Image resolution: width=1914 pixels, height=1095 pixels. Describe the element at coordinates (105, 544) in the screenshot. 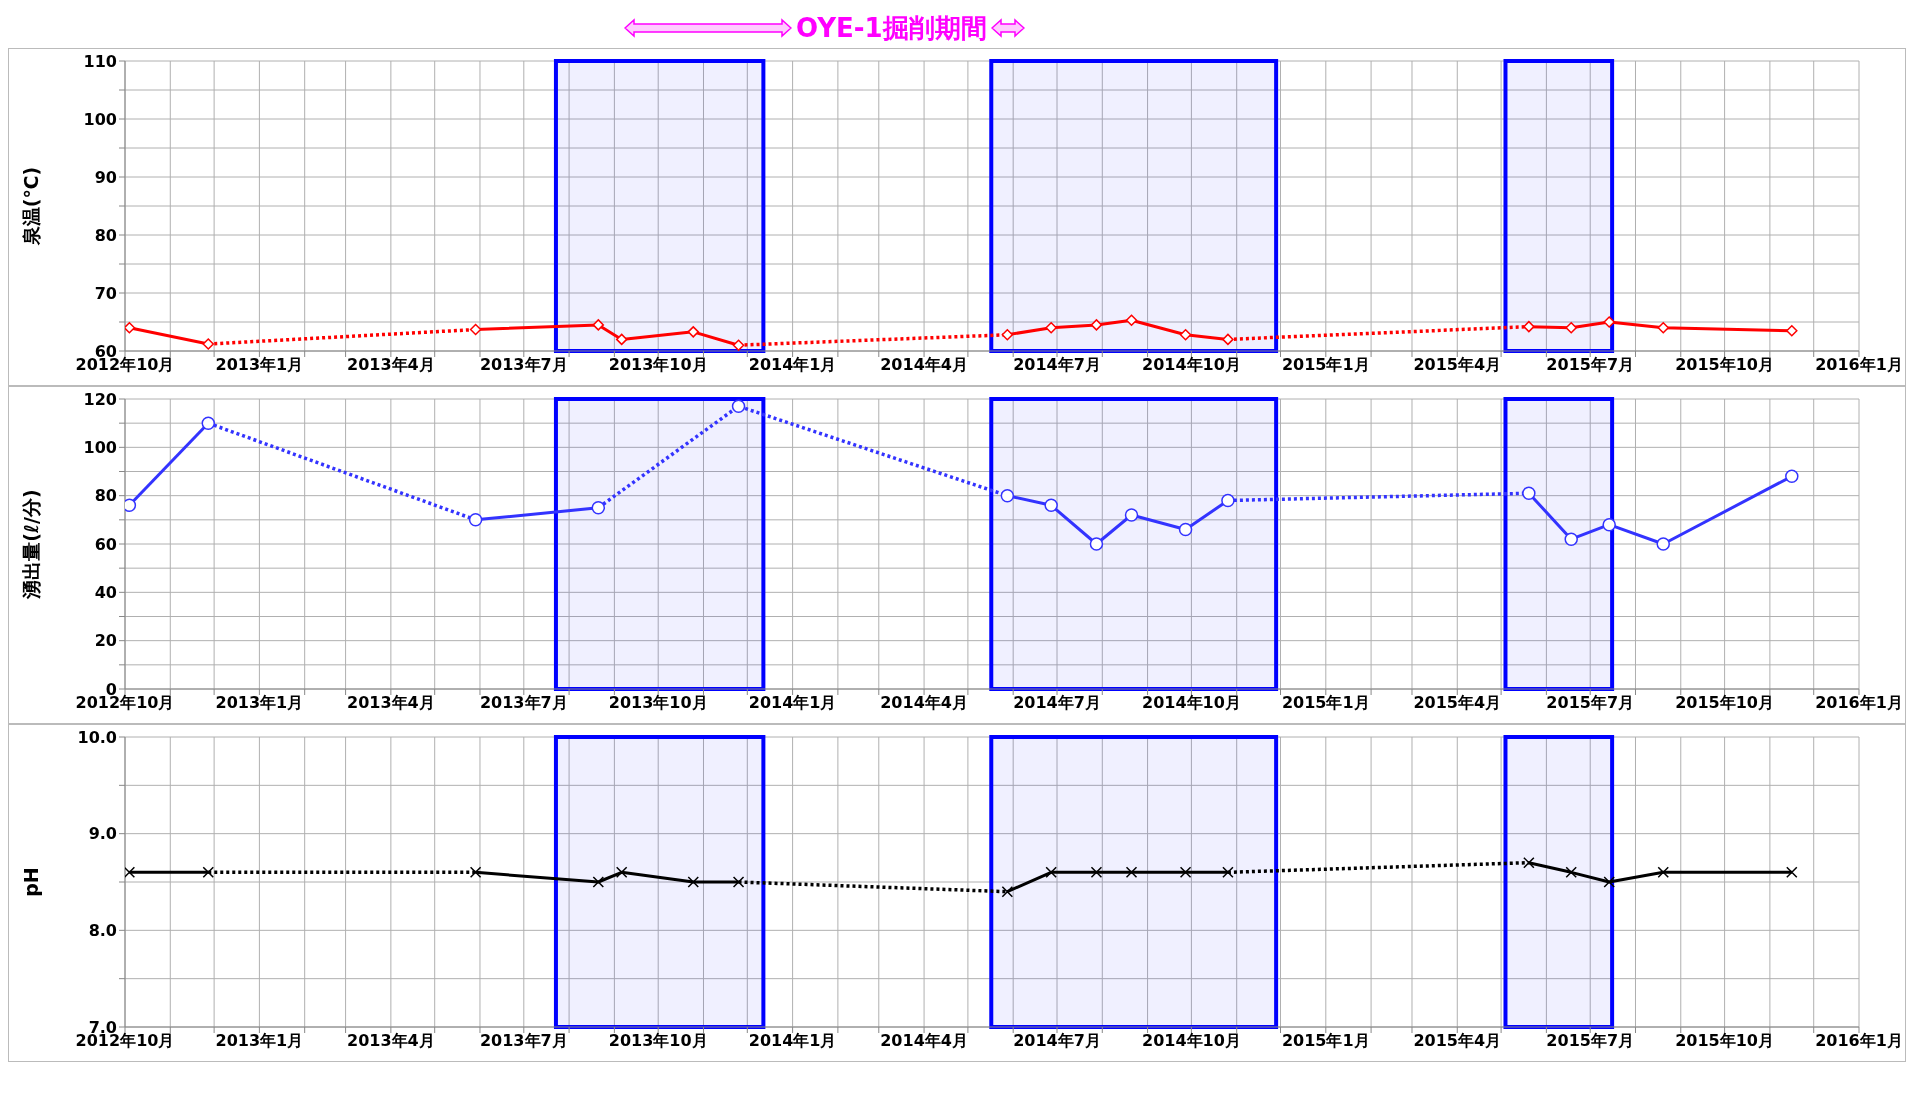

I see `y-tick-label: 60` at that location.